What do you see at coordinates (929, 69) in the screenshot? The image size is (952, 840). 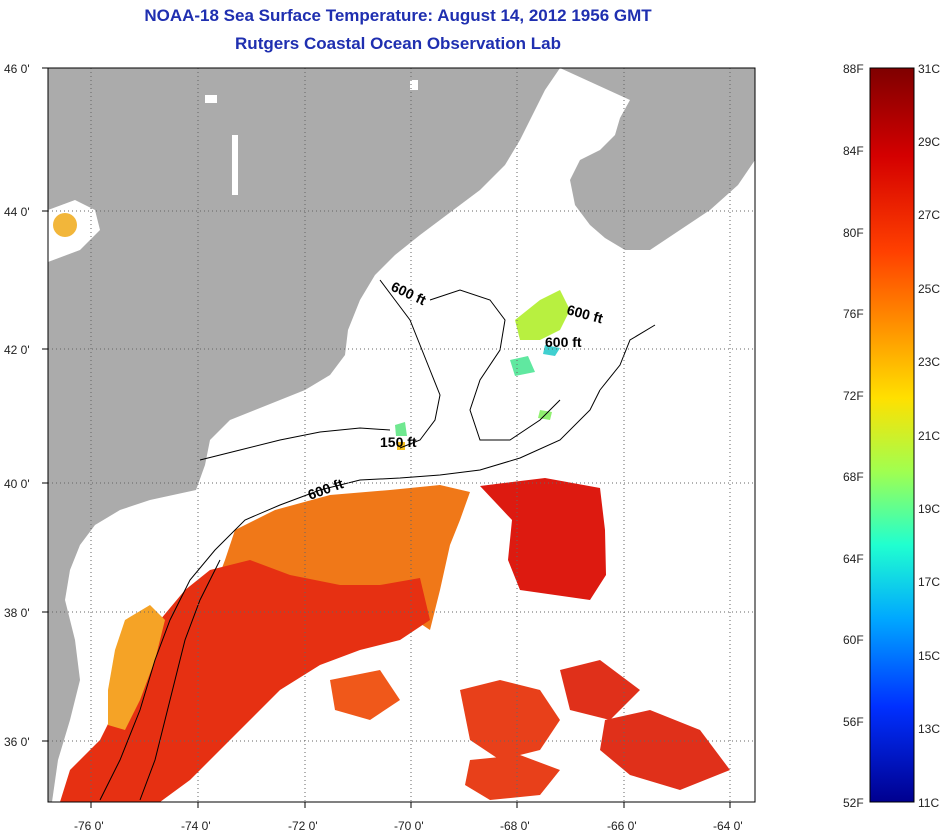 I see `colorbar-c-label: 31C` at bounding box center [929, 69].